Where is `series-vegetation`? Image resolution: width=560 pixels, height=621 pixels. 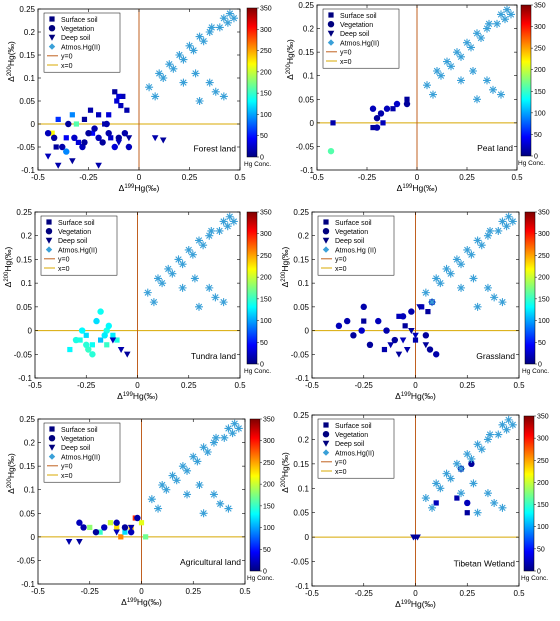
series-vegetation is located at coordinates (88, 137).